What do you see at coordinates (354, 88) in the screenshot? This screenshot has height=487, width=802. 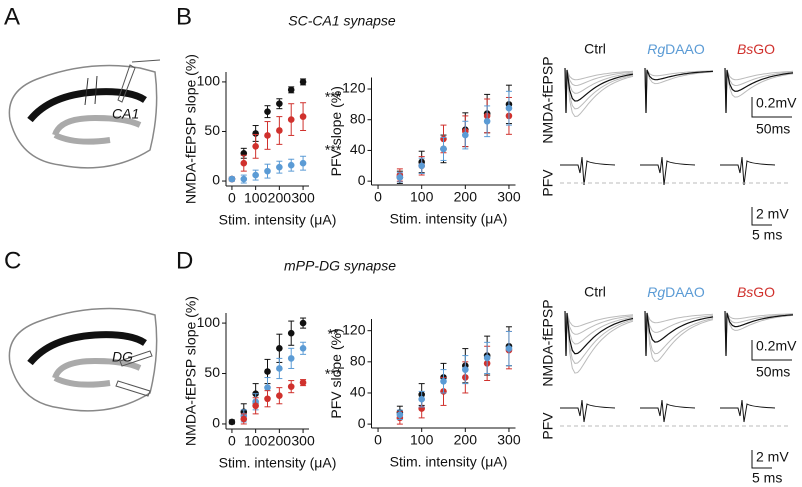 I see `y-tick-label: 120` at bounding box center [354, 88].